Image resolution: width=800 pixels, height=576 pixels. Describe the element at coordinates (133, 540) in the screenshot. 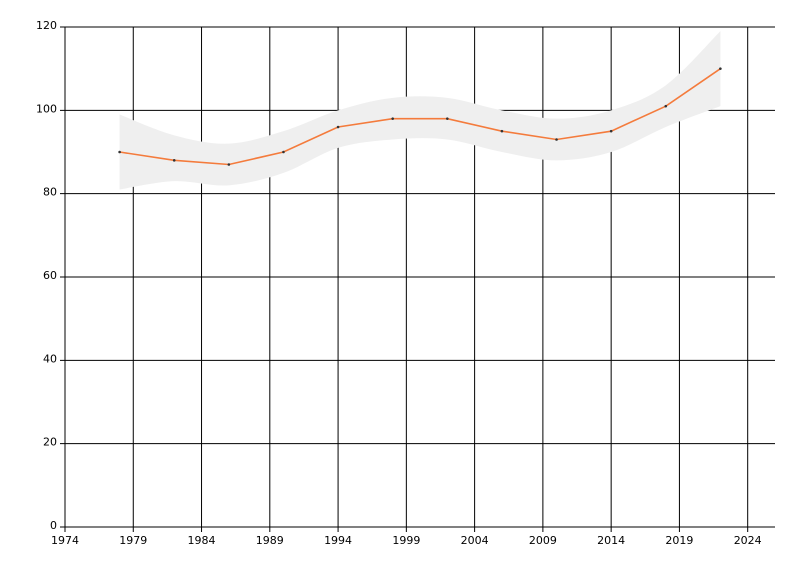

I see `x-tick-label: 1979` at that location.